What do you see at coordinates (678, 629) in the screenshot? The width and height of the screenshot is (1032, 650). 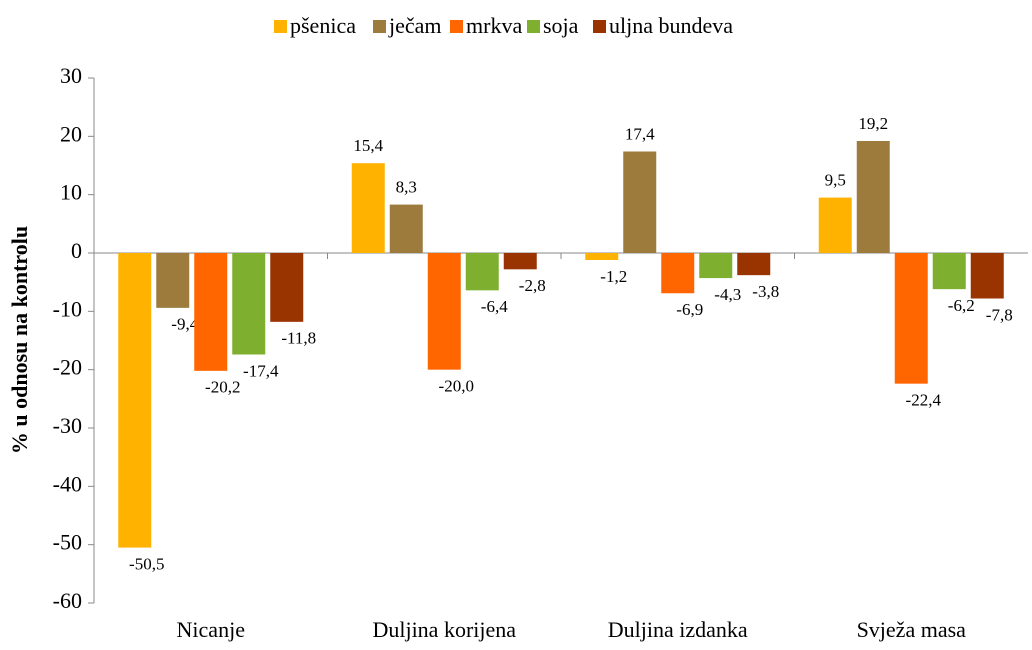 I see `x-tick-label: Duljina izdanka` at bounding box center [678, 629].